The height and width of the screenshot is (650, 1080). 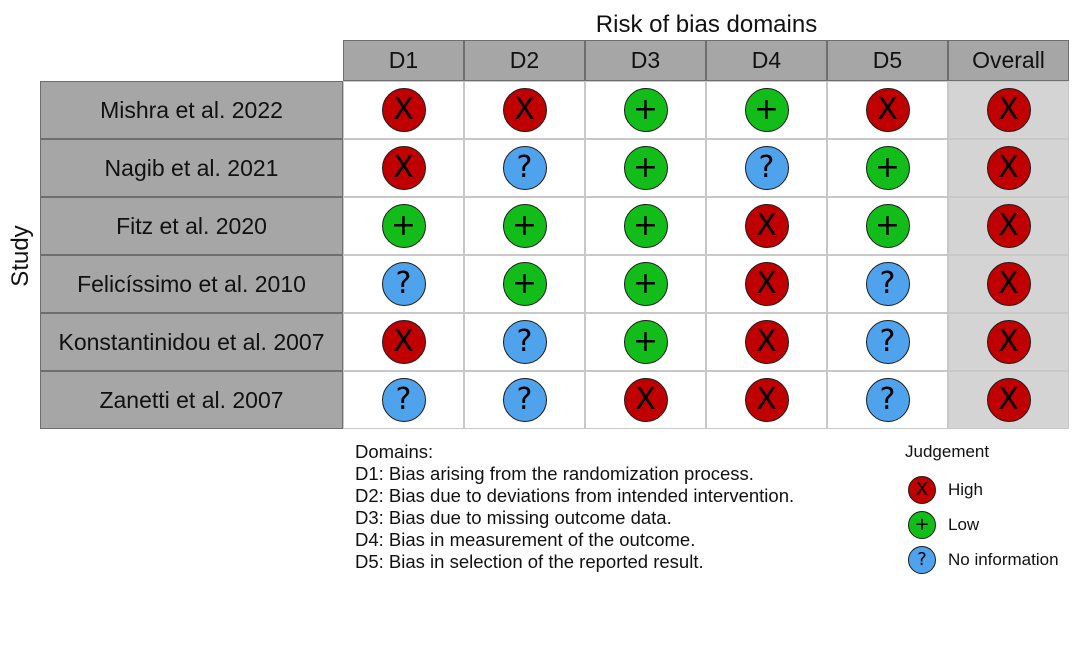 I want to click on judgement-cell-d3: X, so click(x=645, y=400).